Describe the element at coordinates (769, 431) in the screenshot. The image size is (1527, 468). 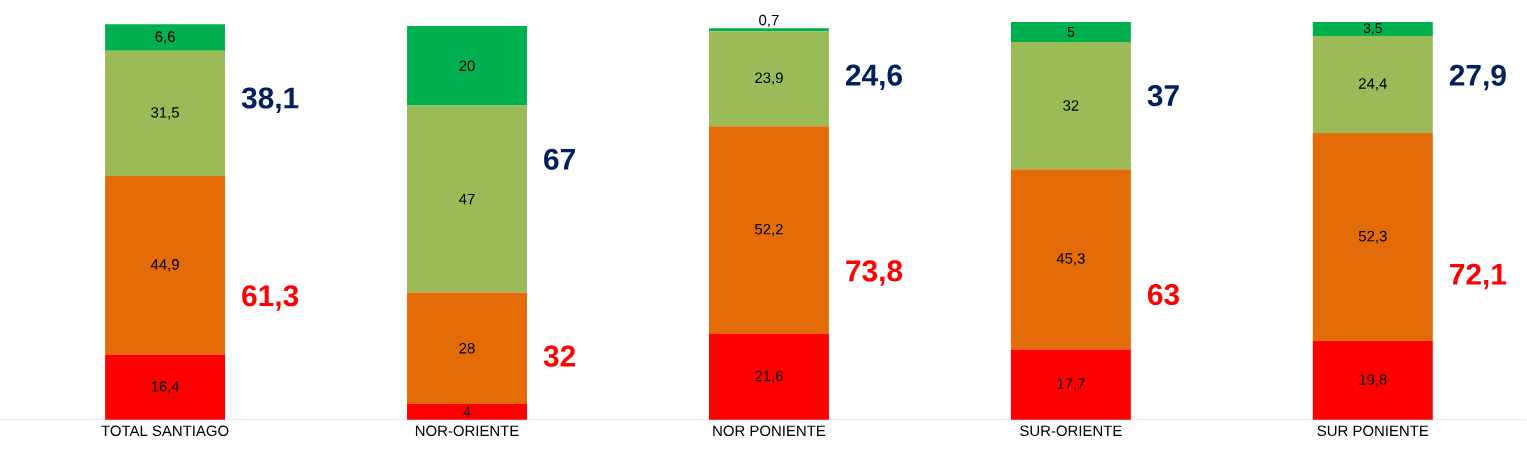
I see `x-tick-label: NOR PONIENTE` at that location.